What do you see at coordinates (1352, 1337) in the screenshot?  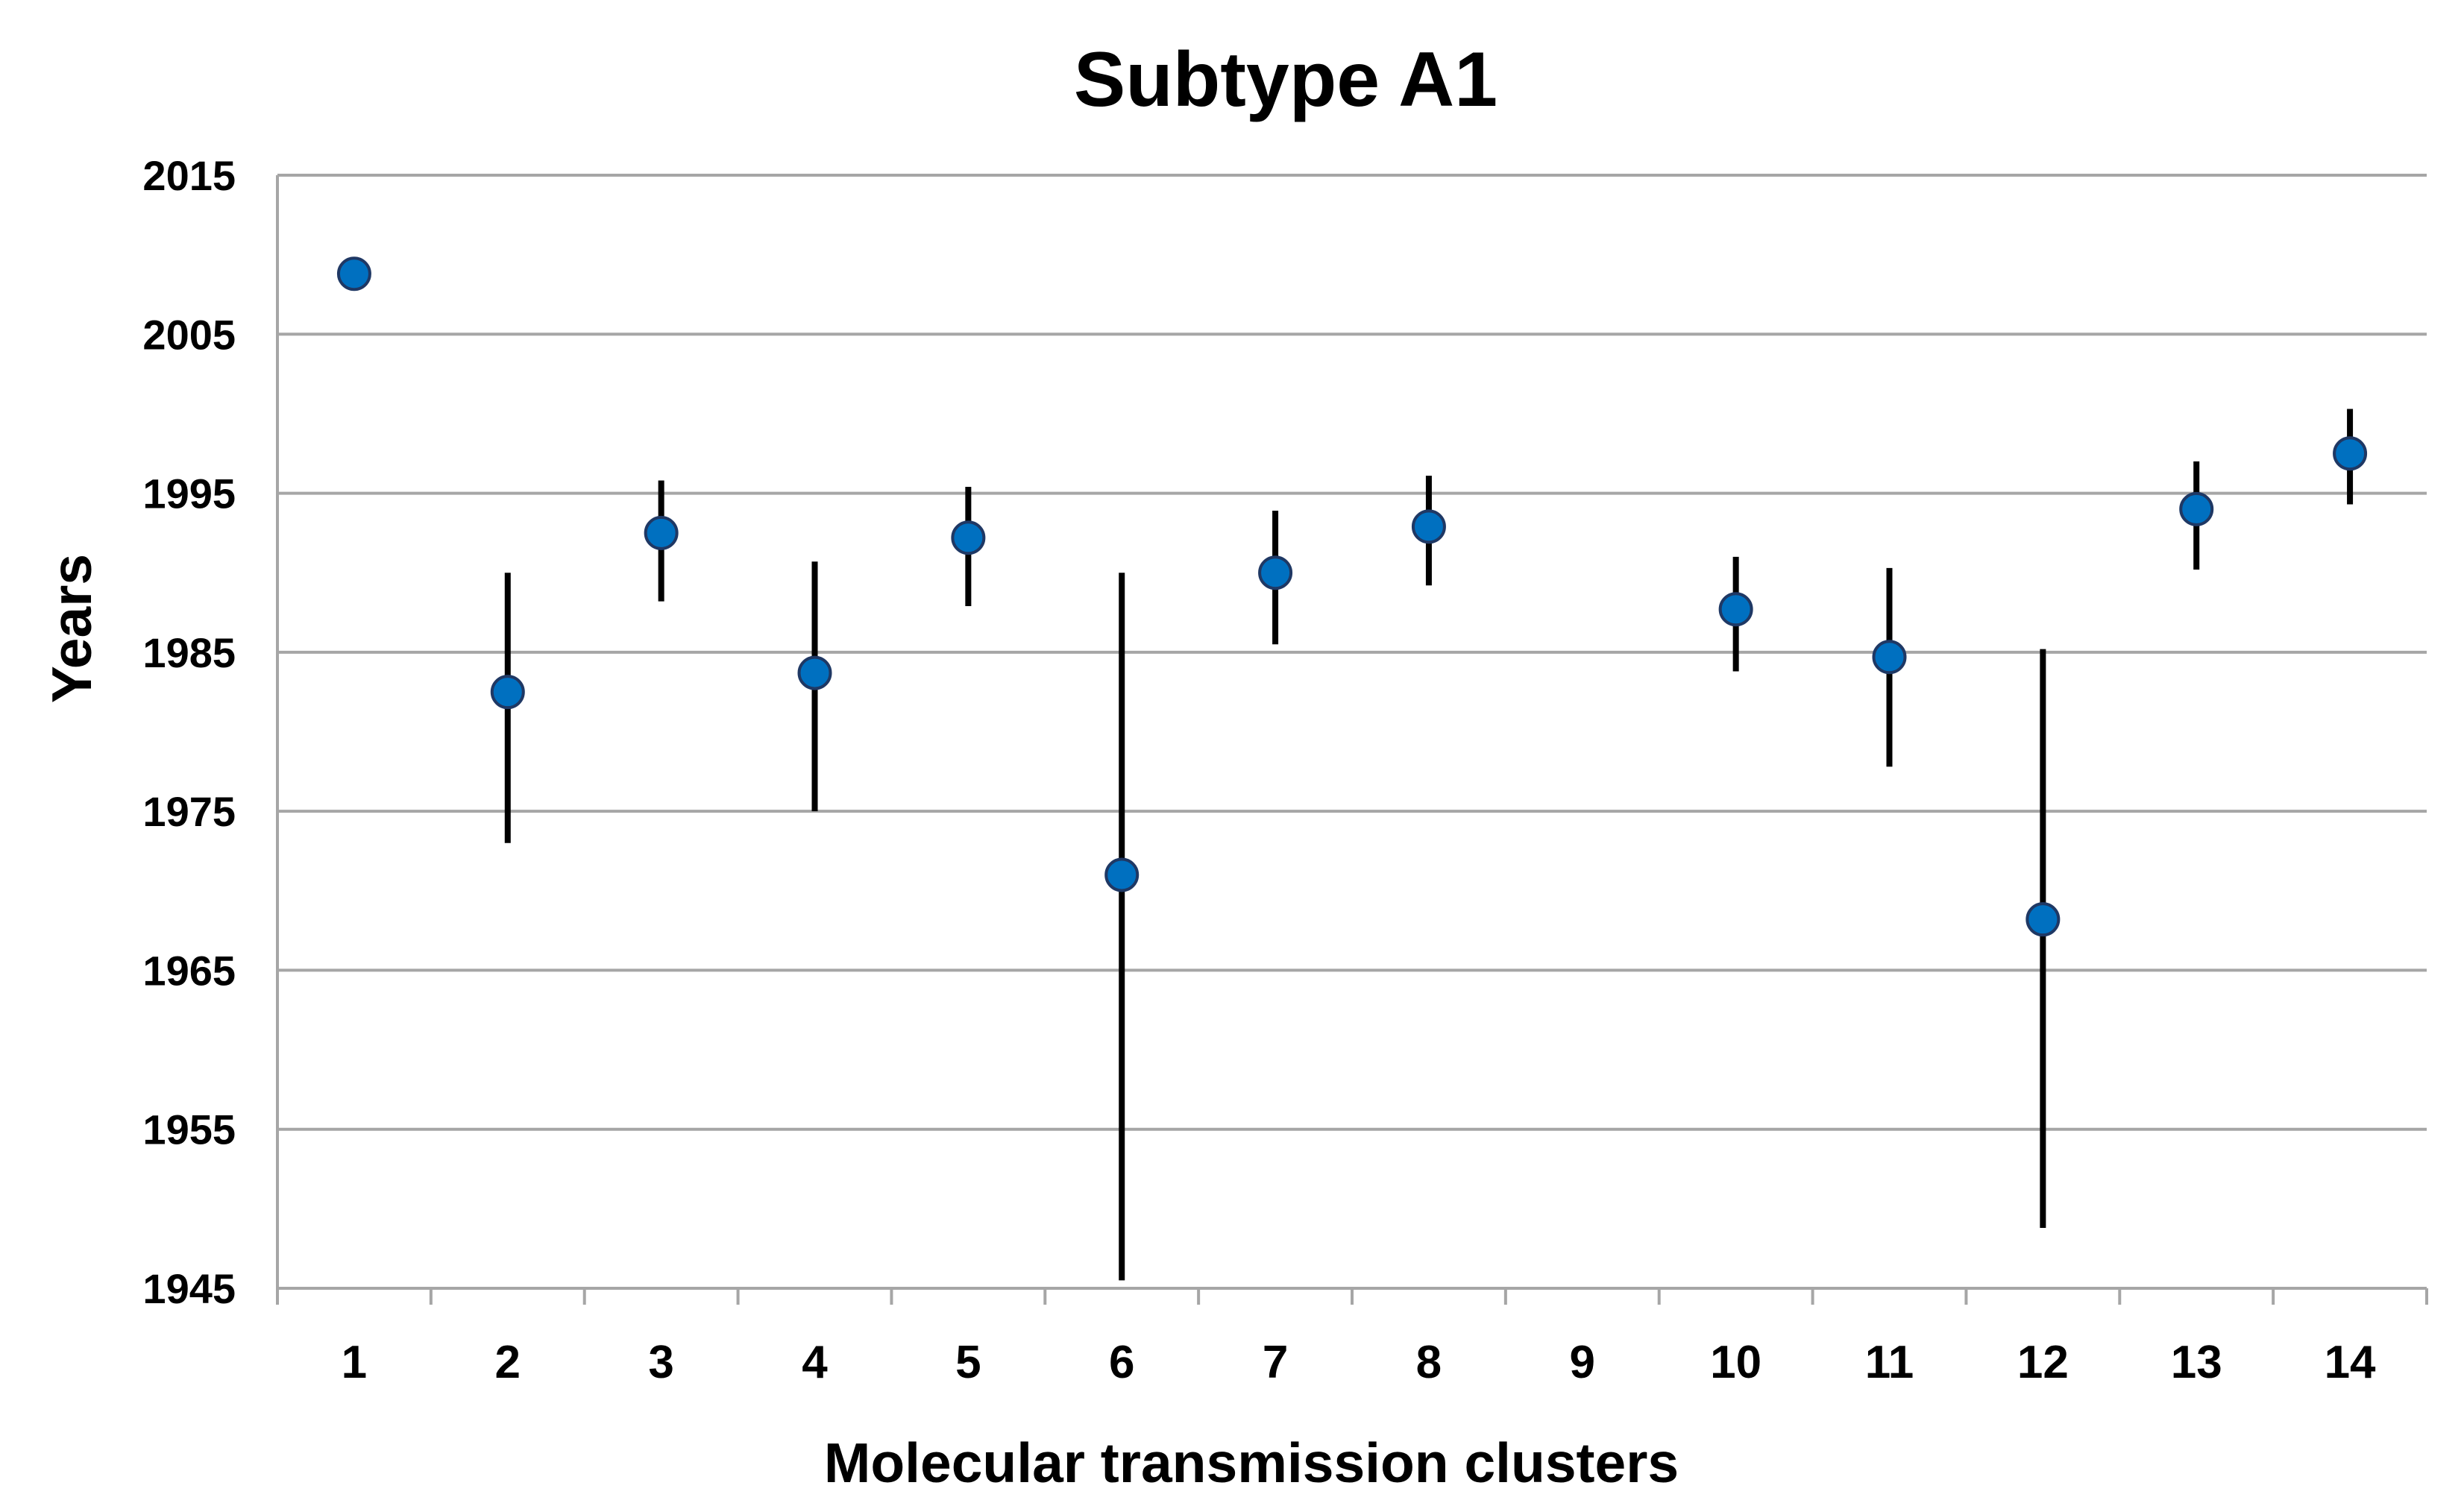 I see `x-axis: 1 2 3 4 5 6 7 8 9 10 11 12 13 14` at bounding box center [1352, 1337].